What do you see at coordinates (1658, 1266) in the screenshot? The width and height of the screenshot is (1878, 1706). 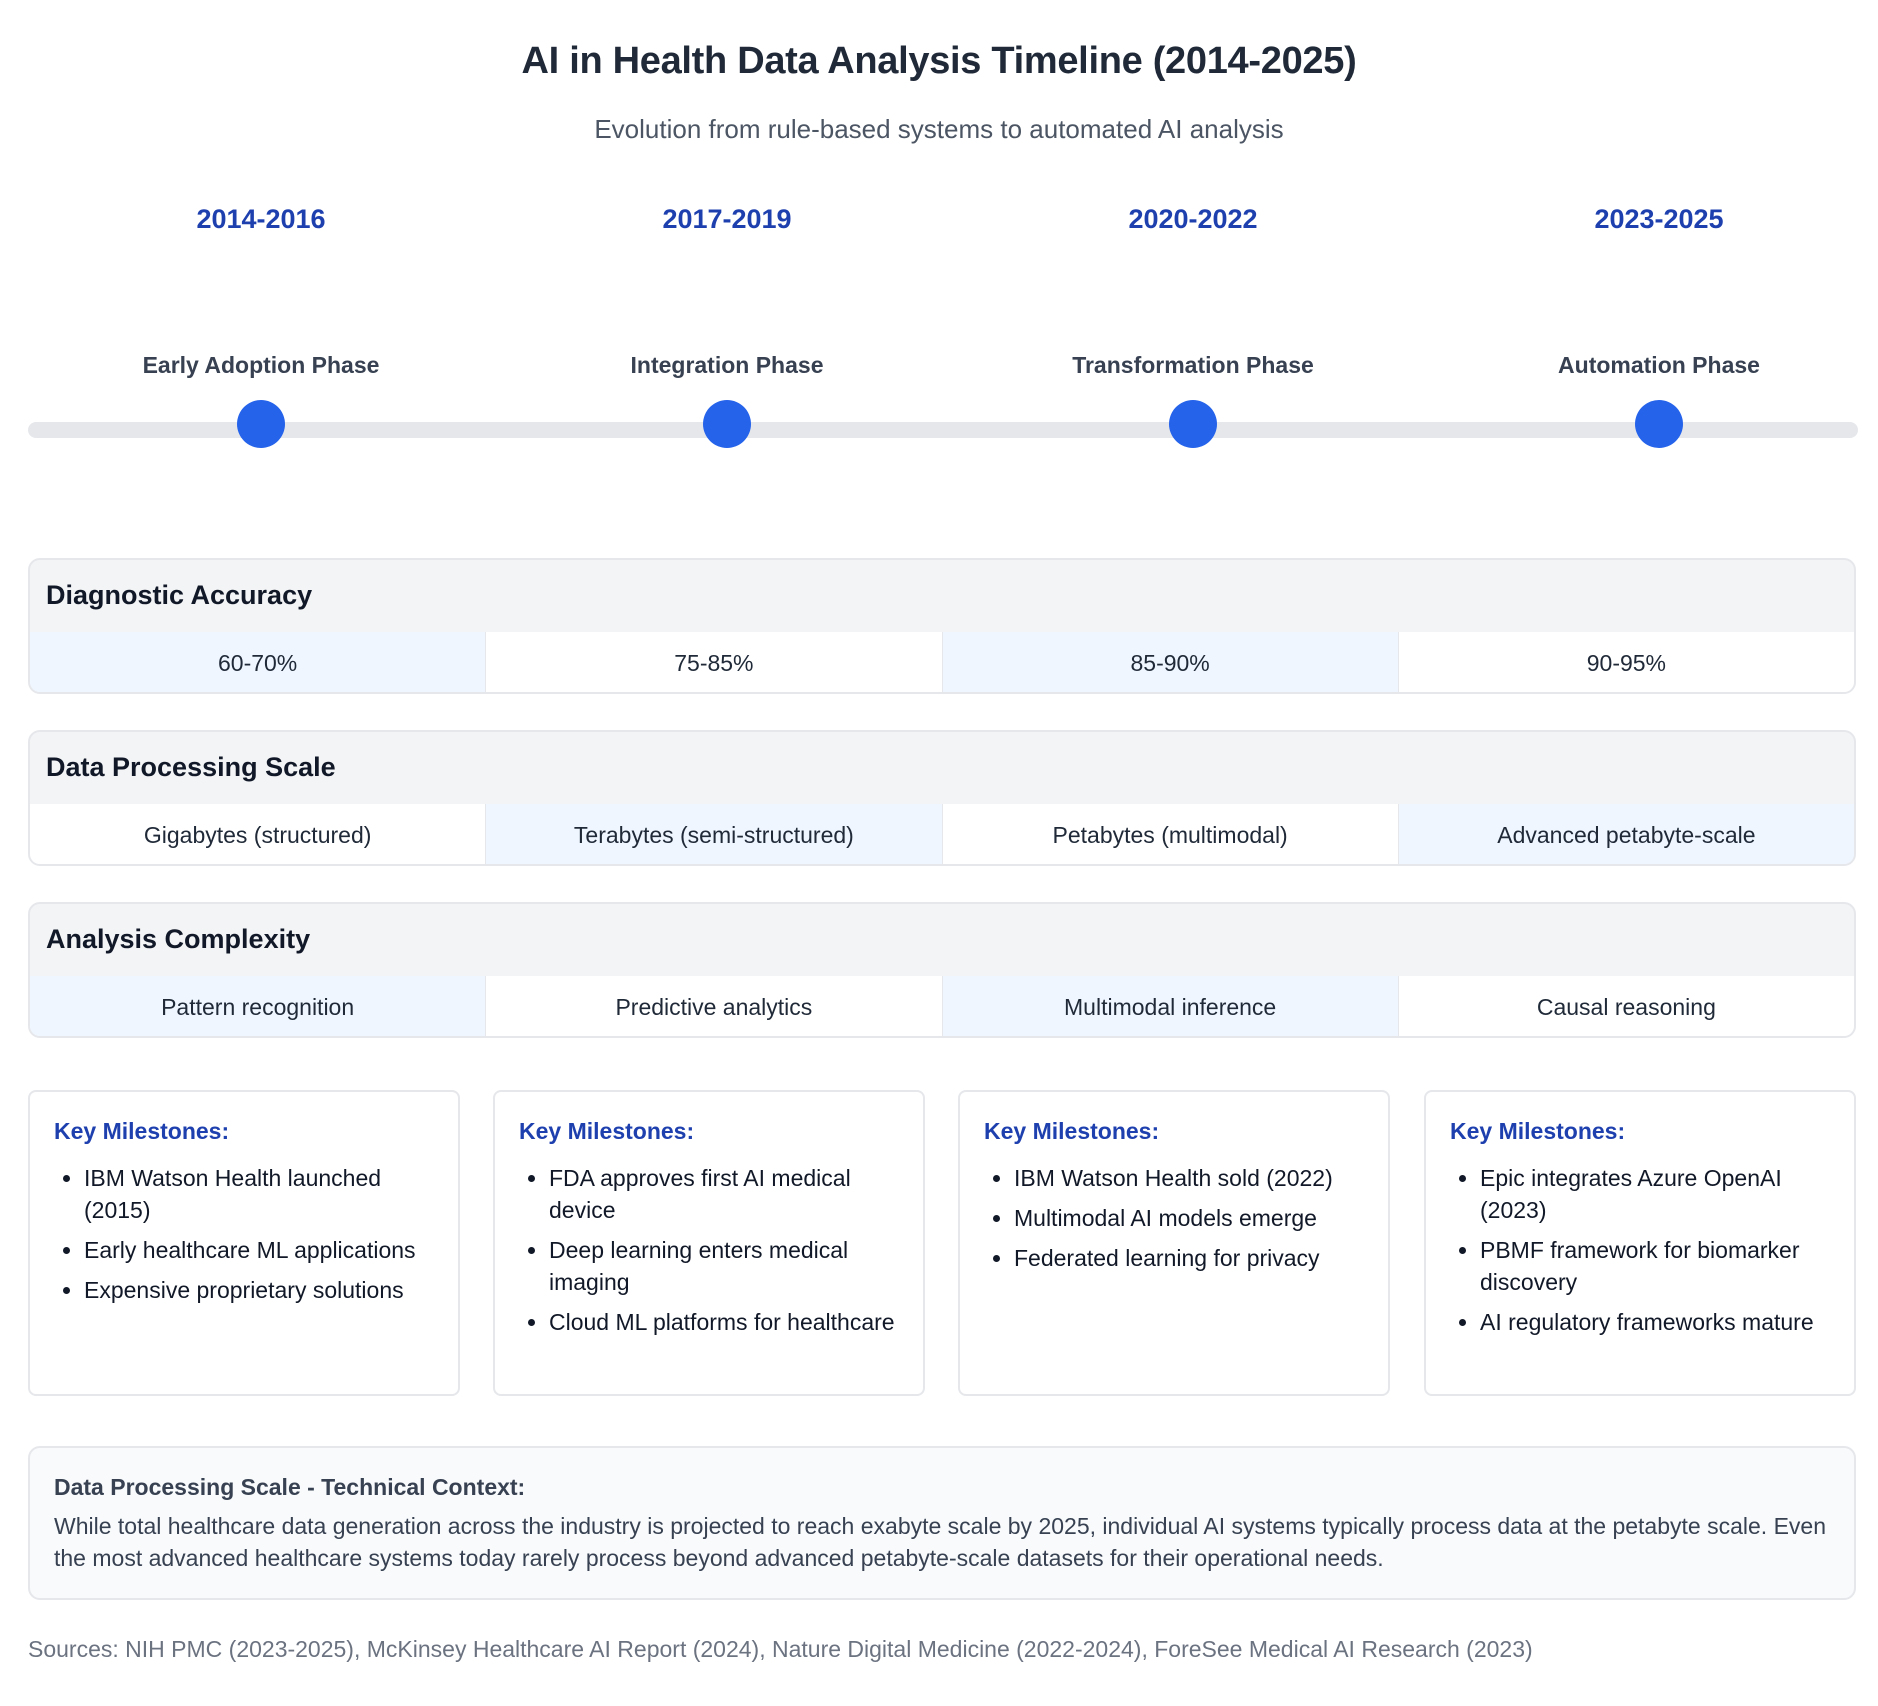 I see `list-item: PBMF framework for biomarker discovery` at bounding box center [1658, 1266].